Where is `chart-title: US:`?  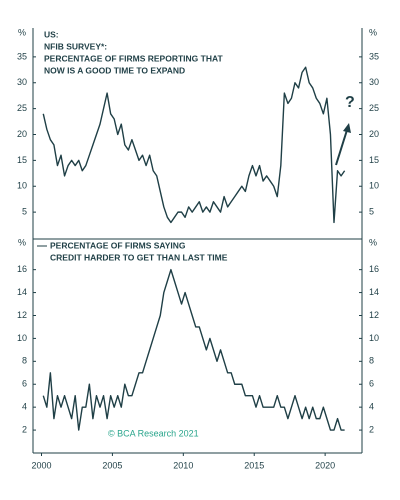
chart-title: US: is located at coordinates (51, 34).